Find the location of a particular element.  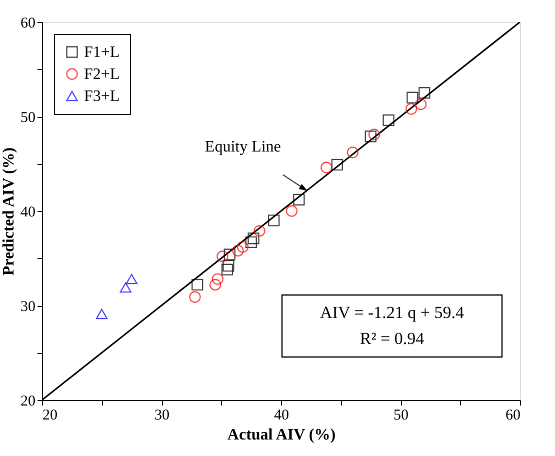

x-tick-label: 60 is located at coordinates (513, 416).